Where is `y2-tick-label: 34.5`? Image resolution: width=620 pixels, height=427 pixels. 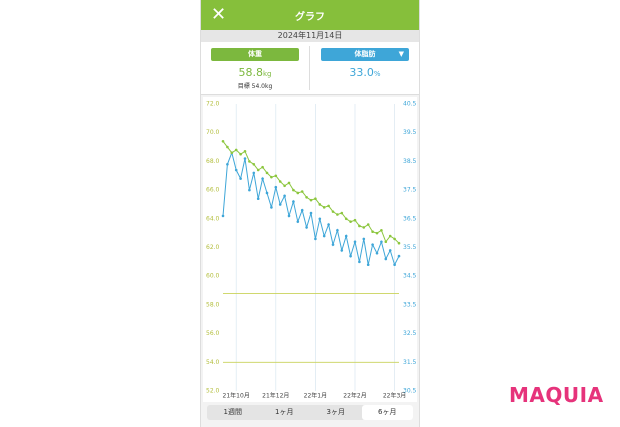
y2-tick-label: 34.5 is located at coordinates (410, 276).